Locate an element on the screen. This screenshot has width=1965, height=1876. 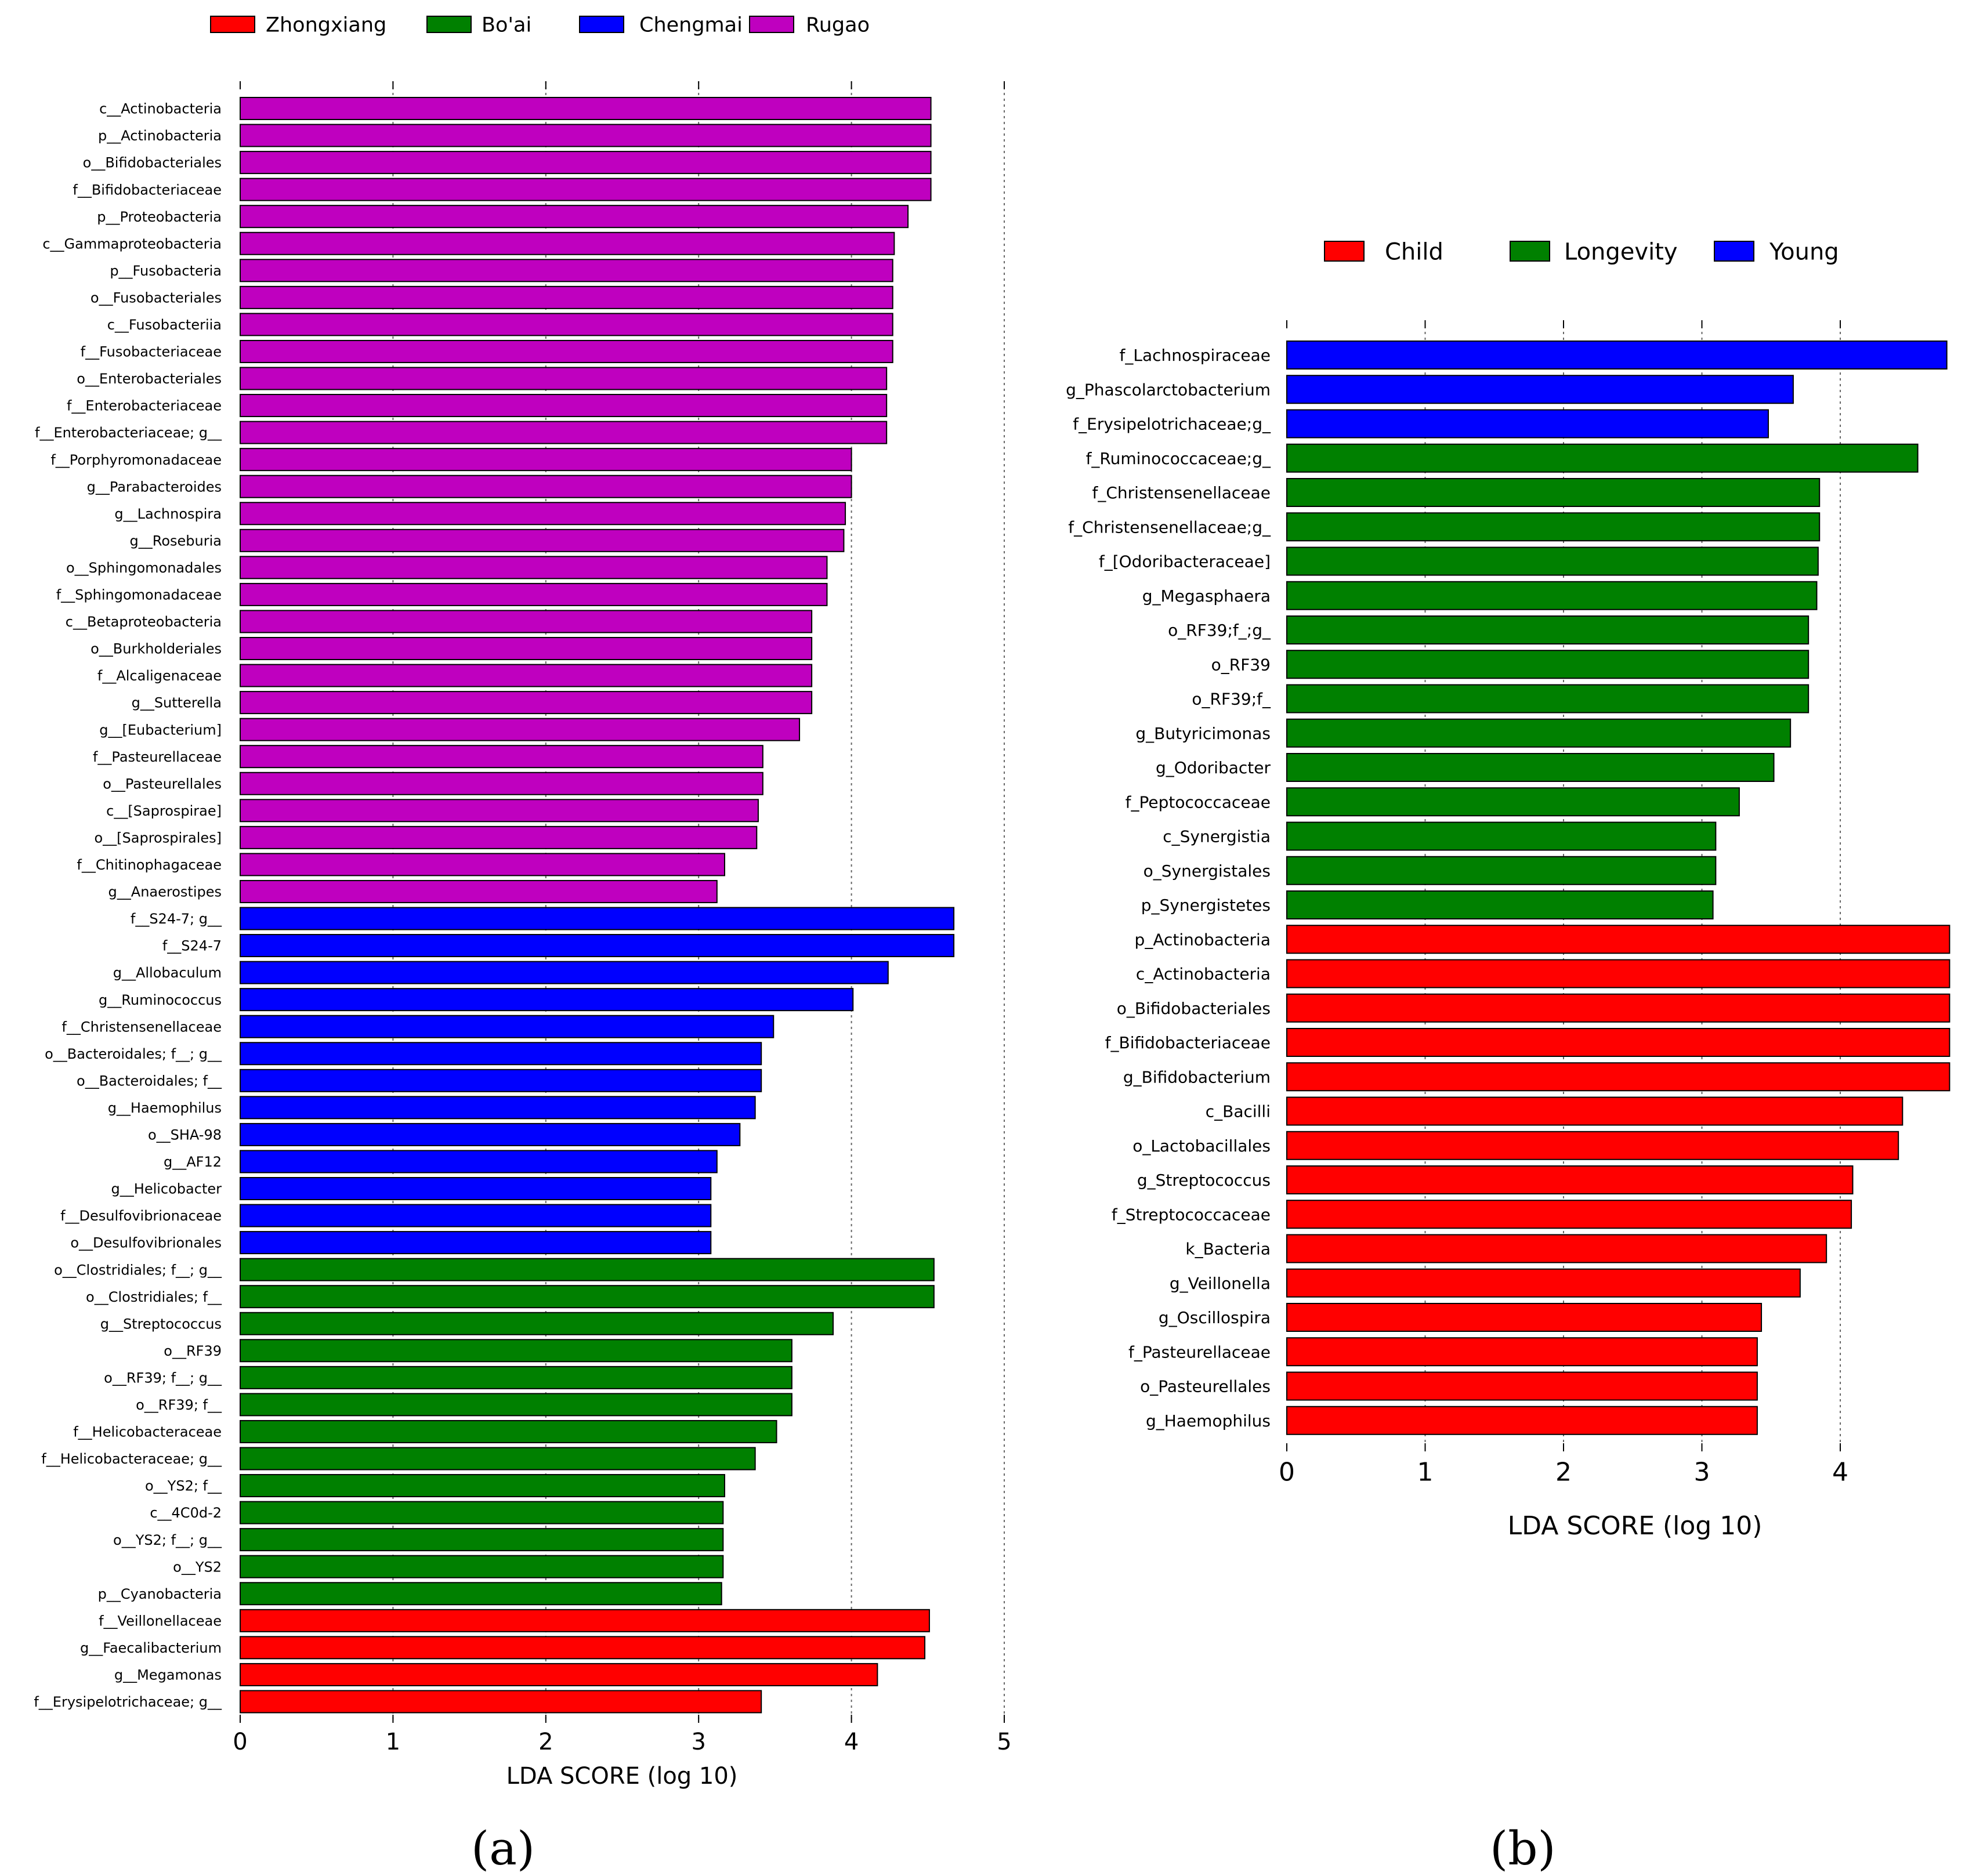
bar-label: c_Bacilli is located at coordinates (1238, 1111).